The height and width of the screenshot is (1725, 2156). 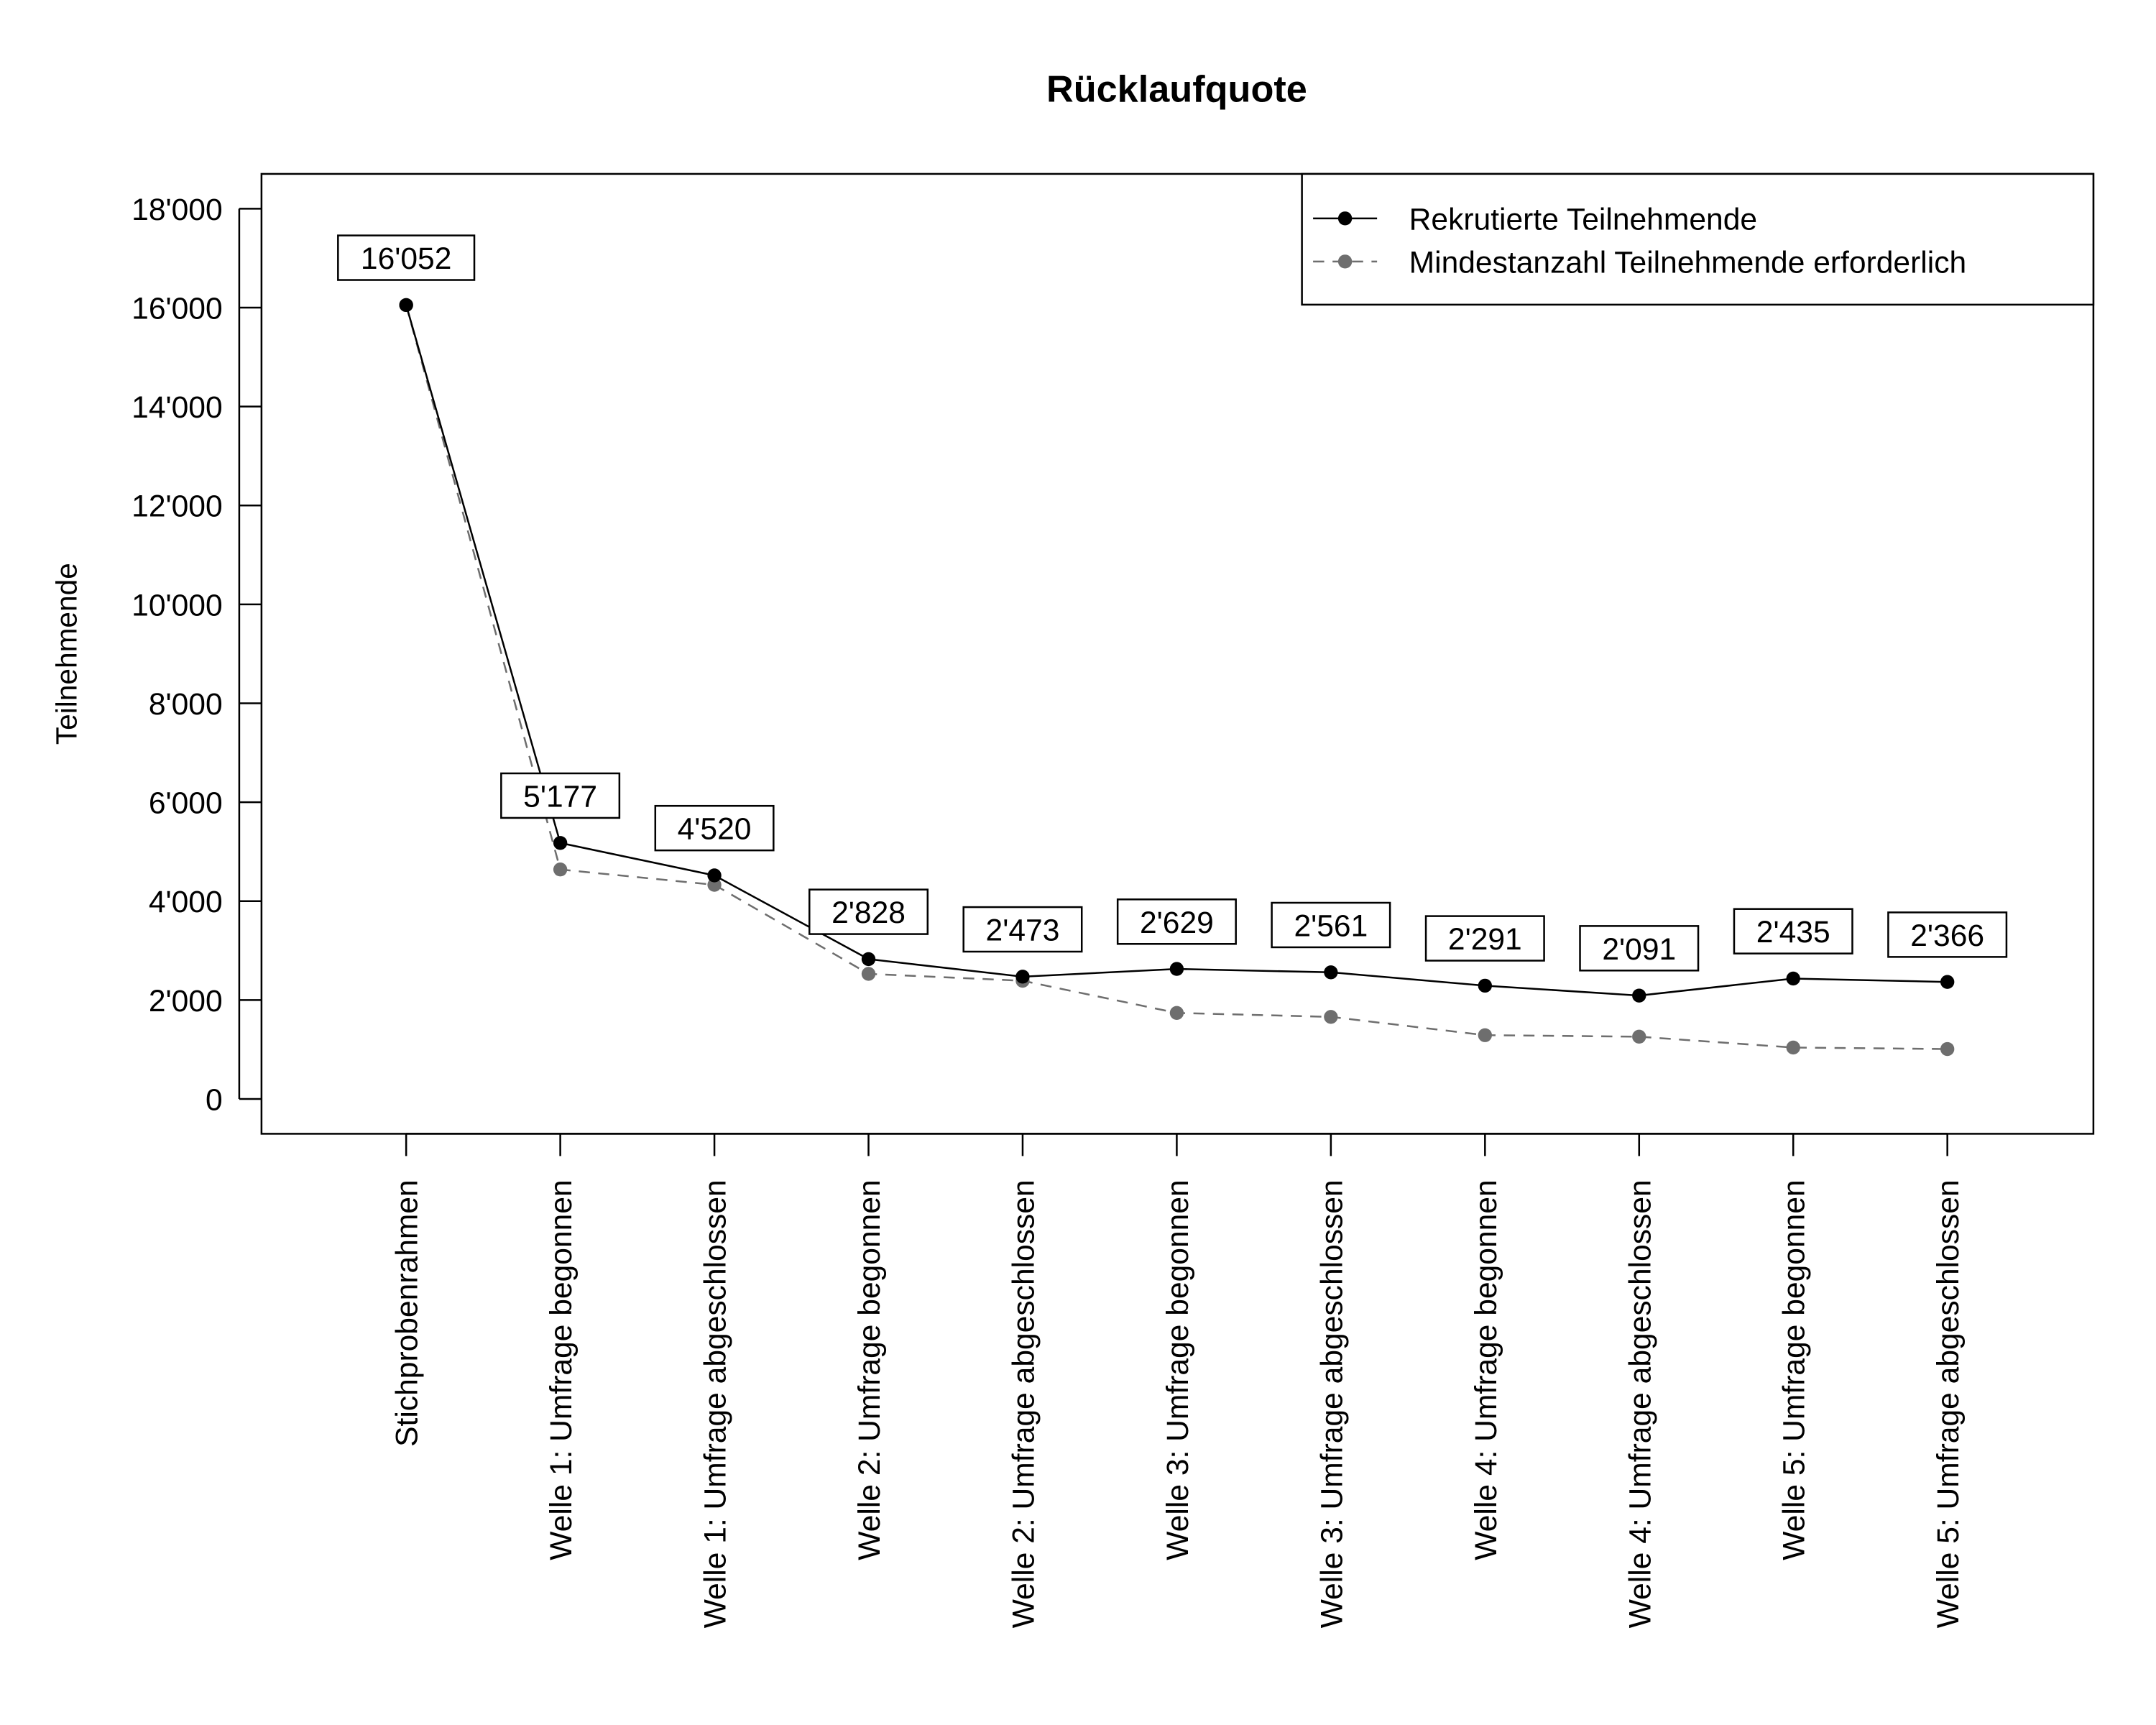 What do you see at coordinates (214, 1100) in the screenshot?
I see `y-tick-label: 0` at bounding box center [214, 1100].